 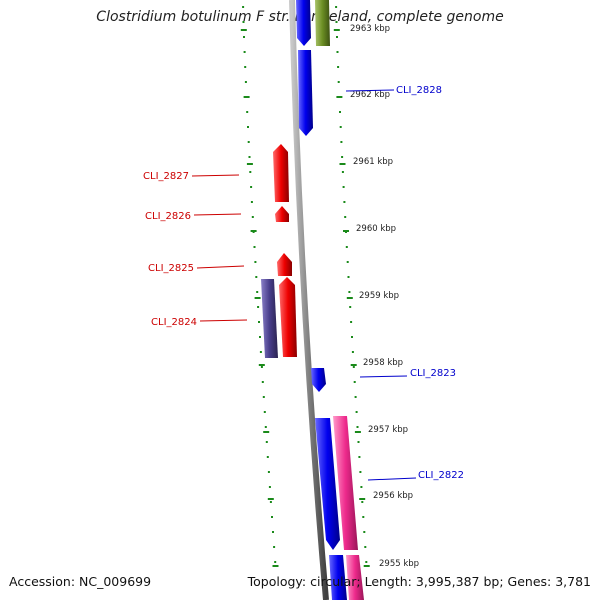 What do you see at coordinates (355, 577) in the screenshot?
I see `gene-feature-bottom-pink` at bounding box center [355, 577].